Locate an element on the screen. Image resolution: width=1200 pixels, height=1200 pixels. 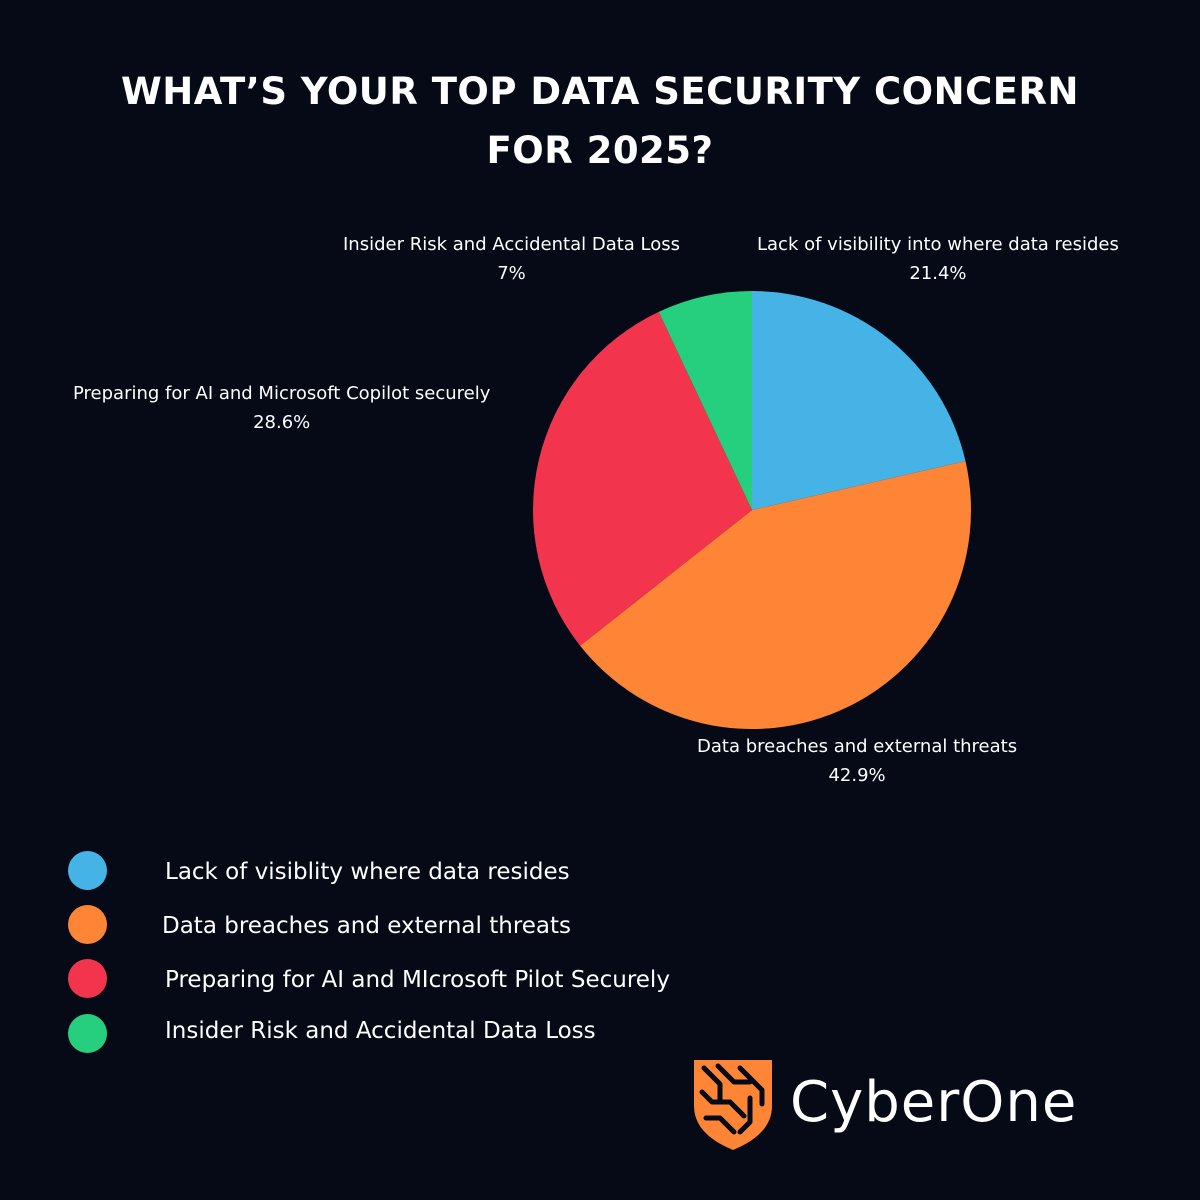
pie-slice-breaches is located at coordinates (776, 595).